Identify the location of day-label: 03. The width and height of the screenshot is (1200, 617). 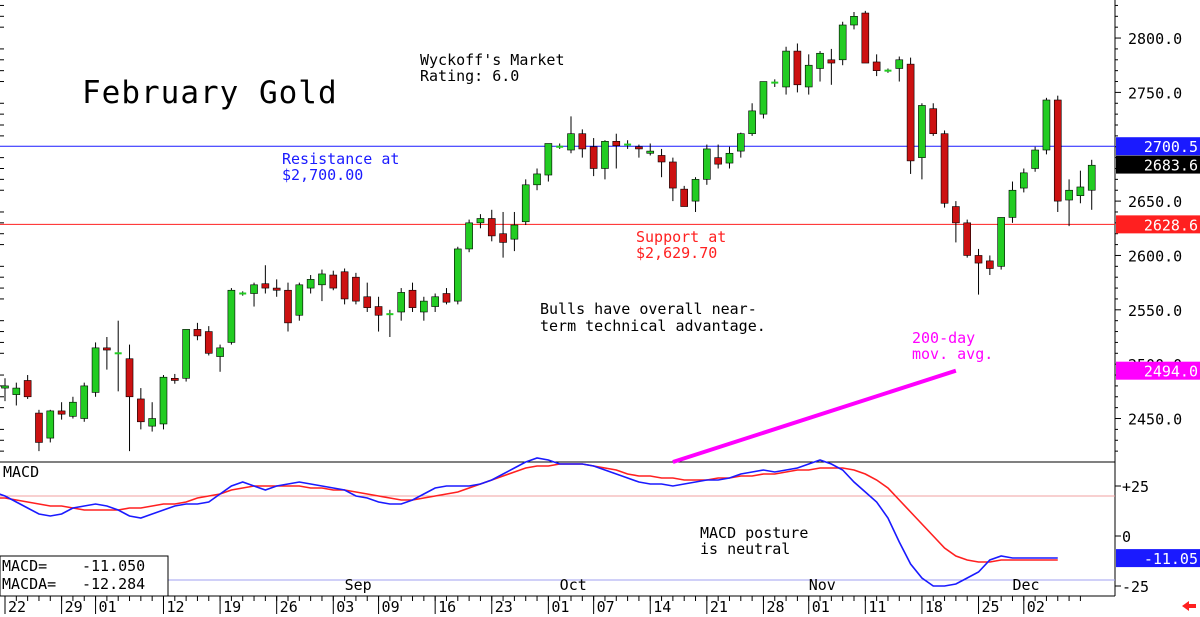
(345, 607).